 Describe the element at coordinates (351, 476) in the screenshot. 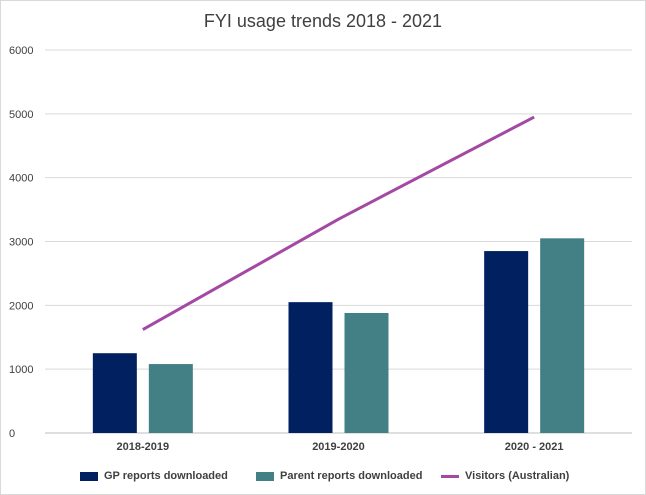

I see `legend-label: Parent reports downloaded` at that location.